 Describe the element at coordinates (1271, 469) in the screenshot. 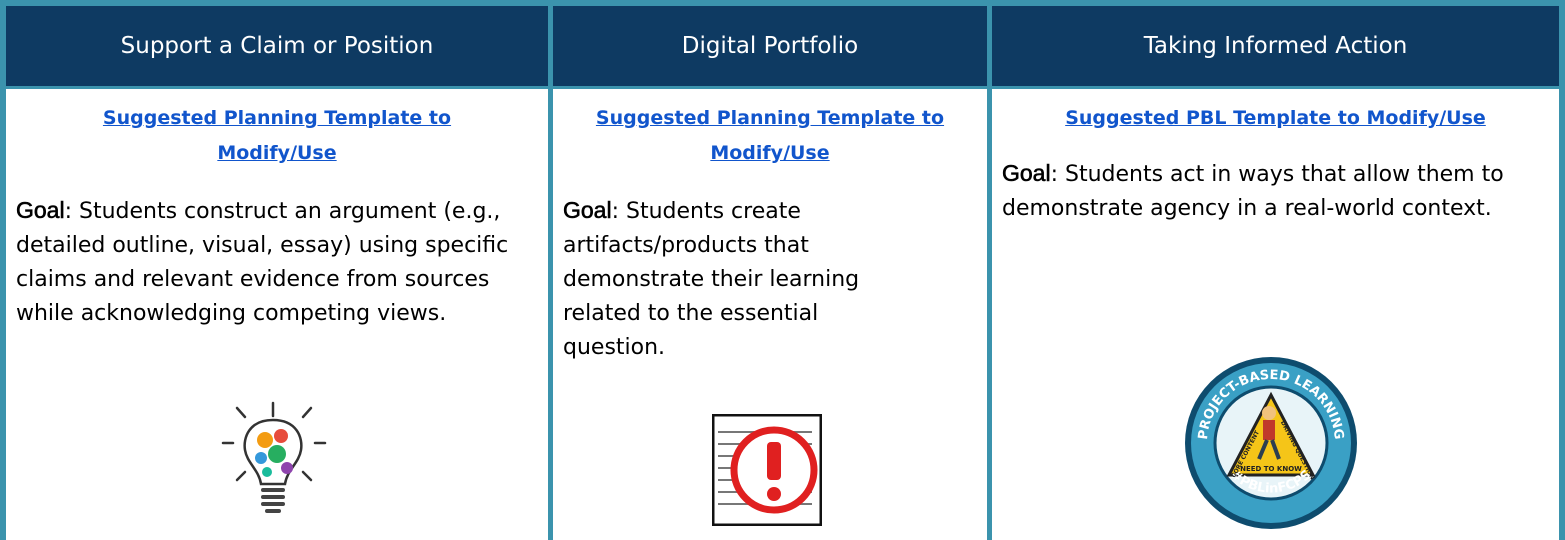

I see `badge-base: NEED TO KNOW` at that location.